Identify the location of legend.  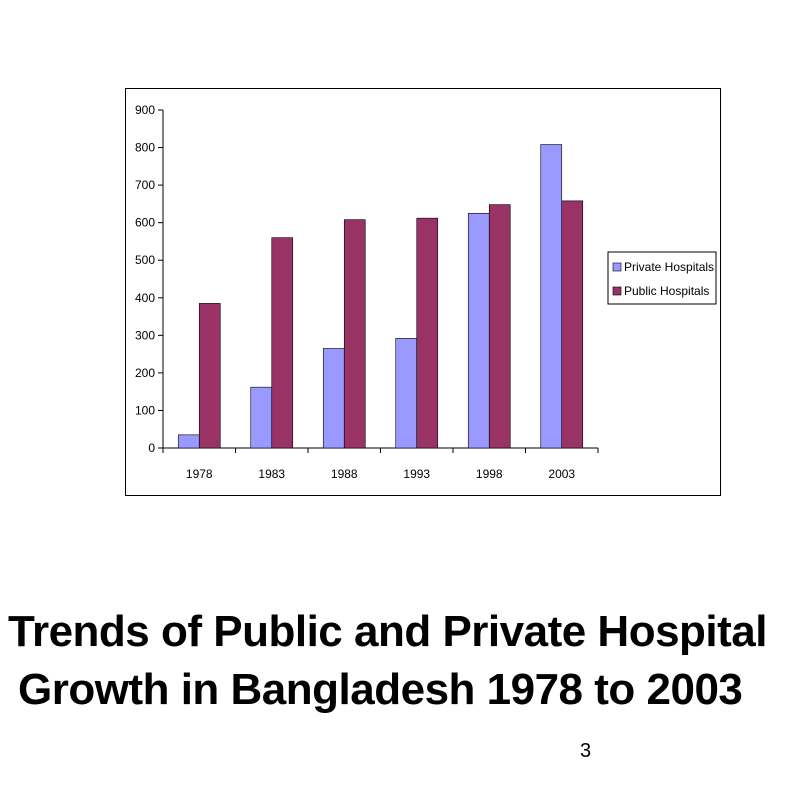
(662, 278).